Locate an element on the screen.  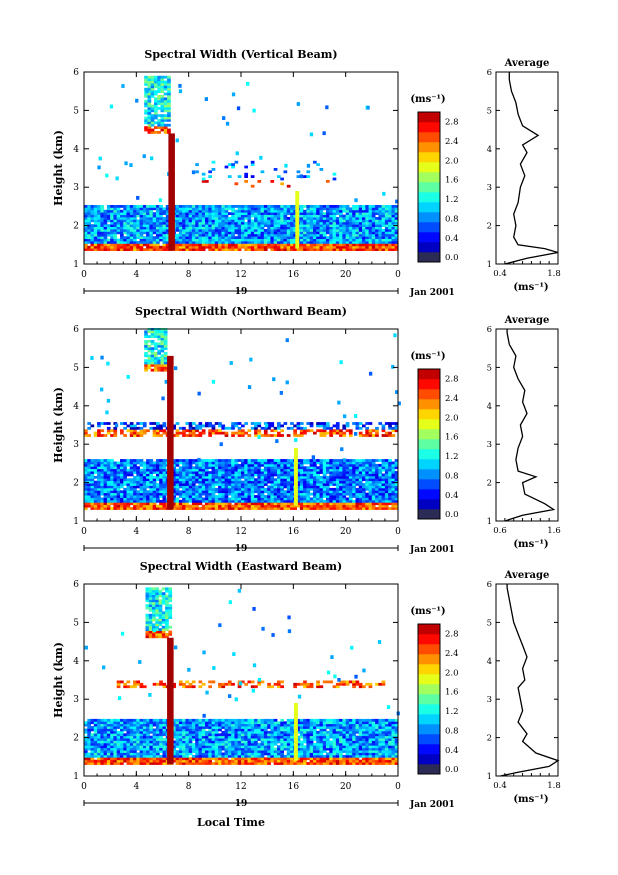
avg-y-tick-label: 5 is located at coordinates (489, 368).